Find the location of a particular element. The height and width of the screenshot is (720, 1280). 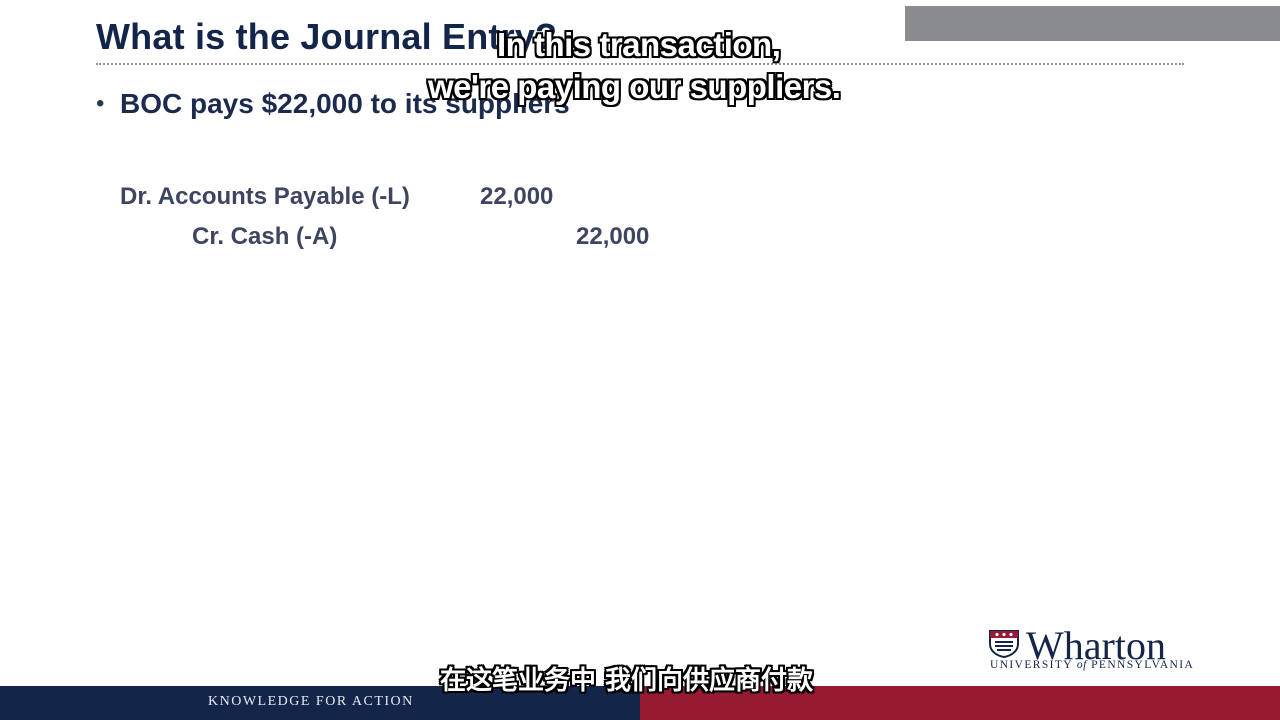

subtitle-english-line-1: In this transaction, is located at coordinates (639, 44).